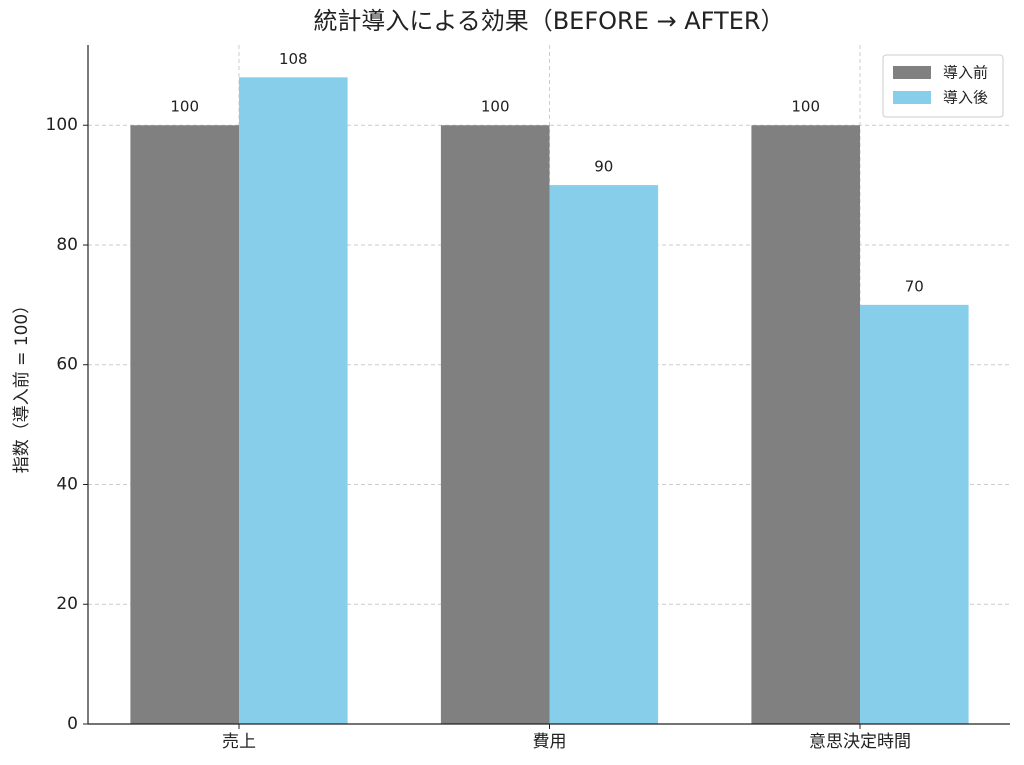  I want to click on y-axis-label: 指数（導入前 = 100）, so click(22, 385).